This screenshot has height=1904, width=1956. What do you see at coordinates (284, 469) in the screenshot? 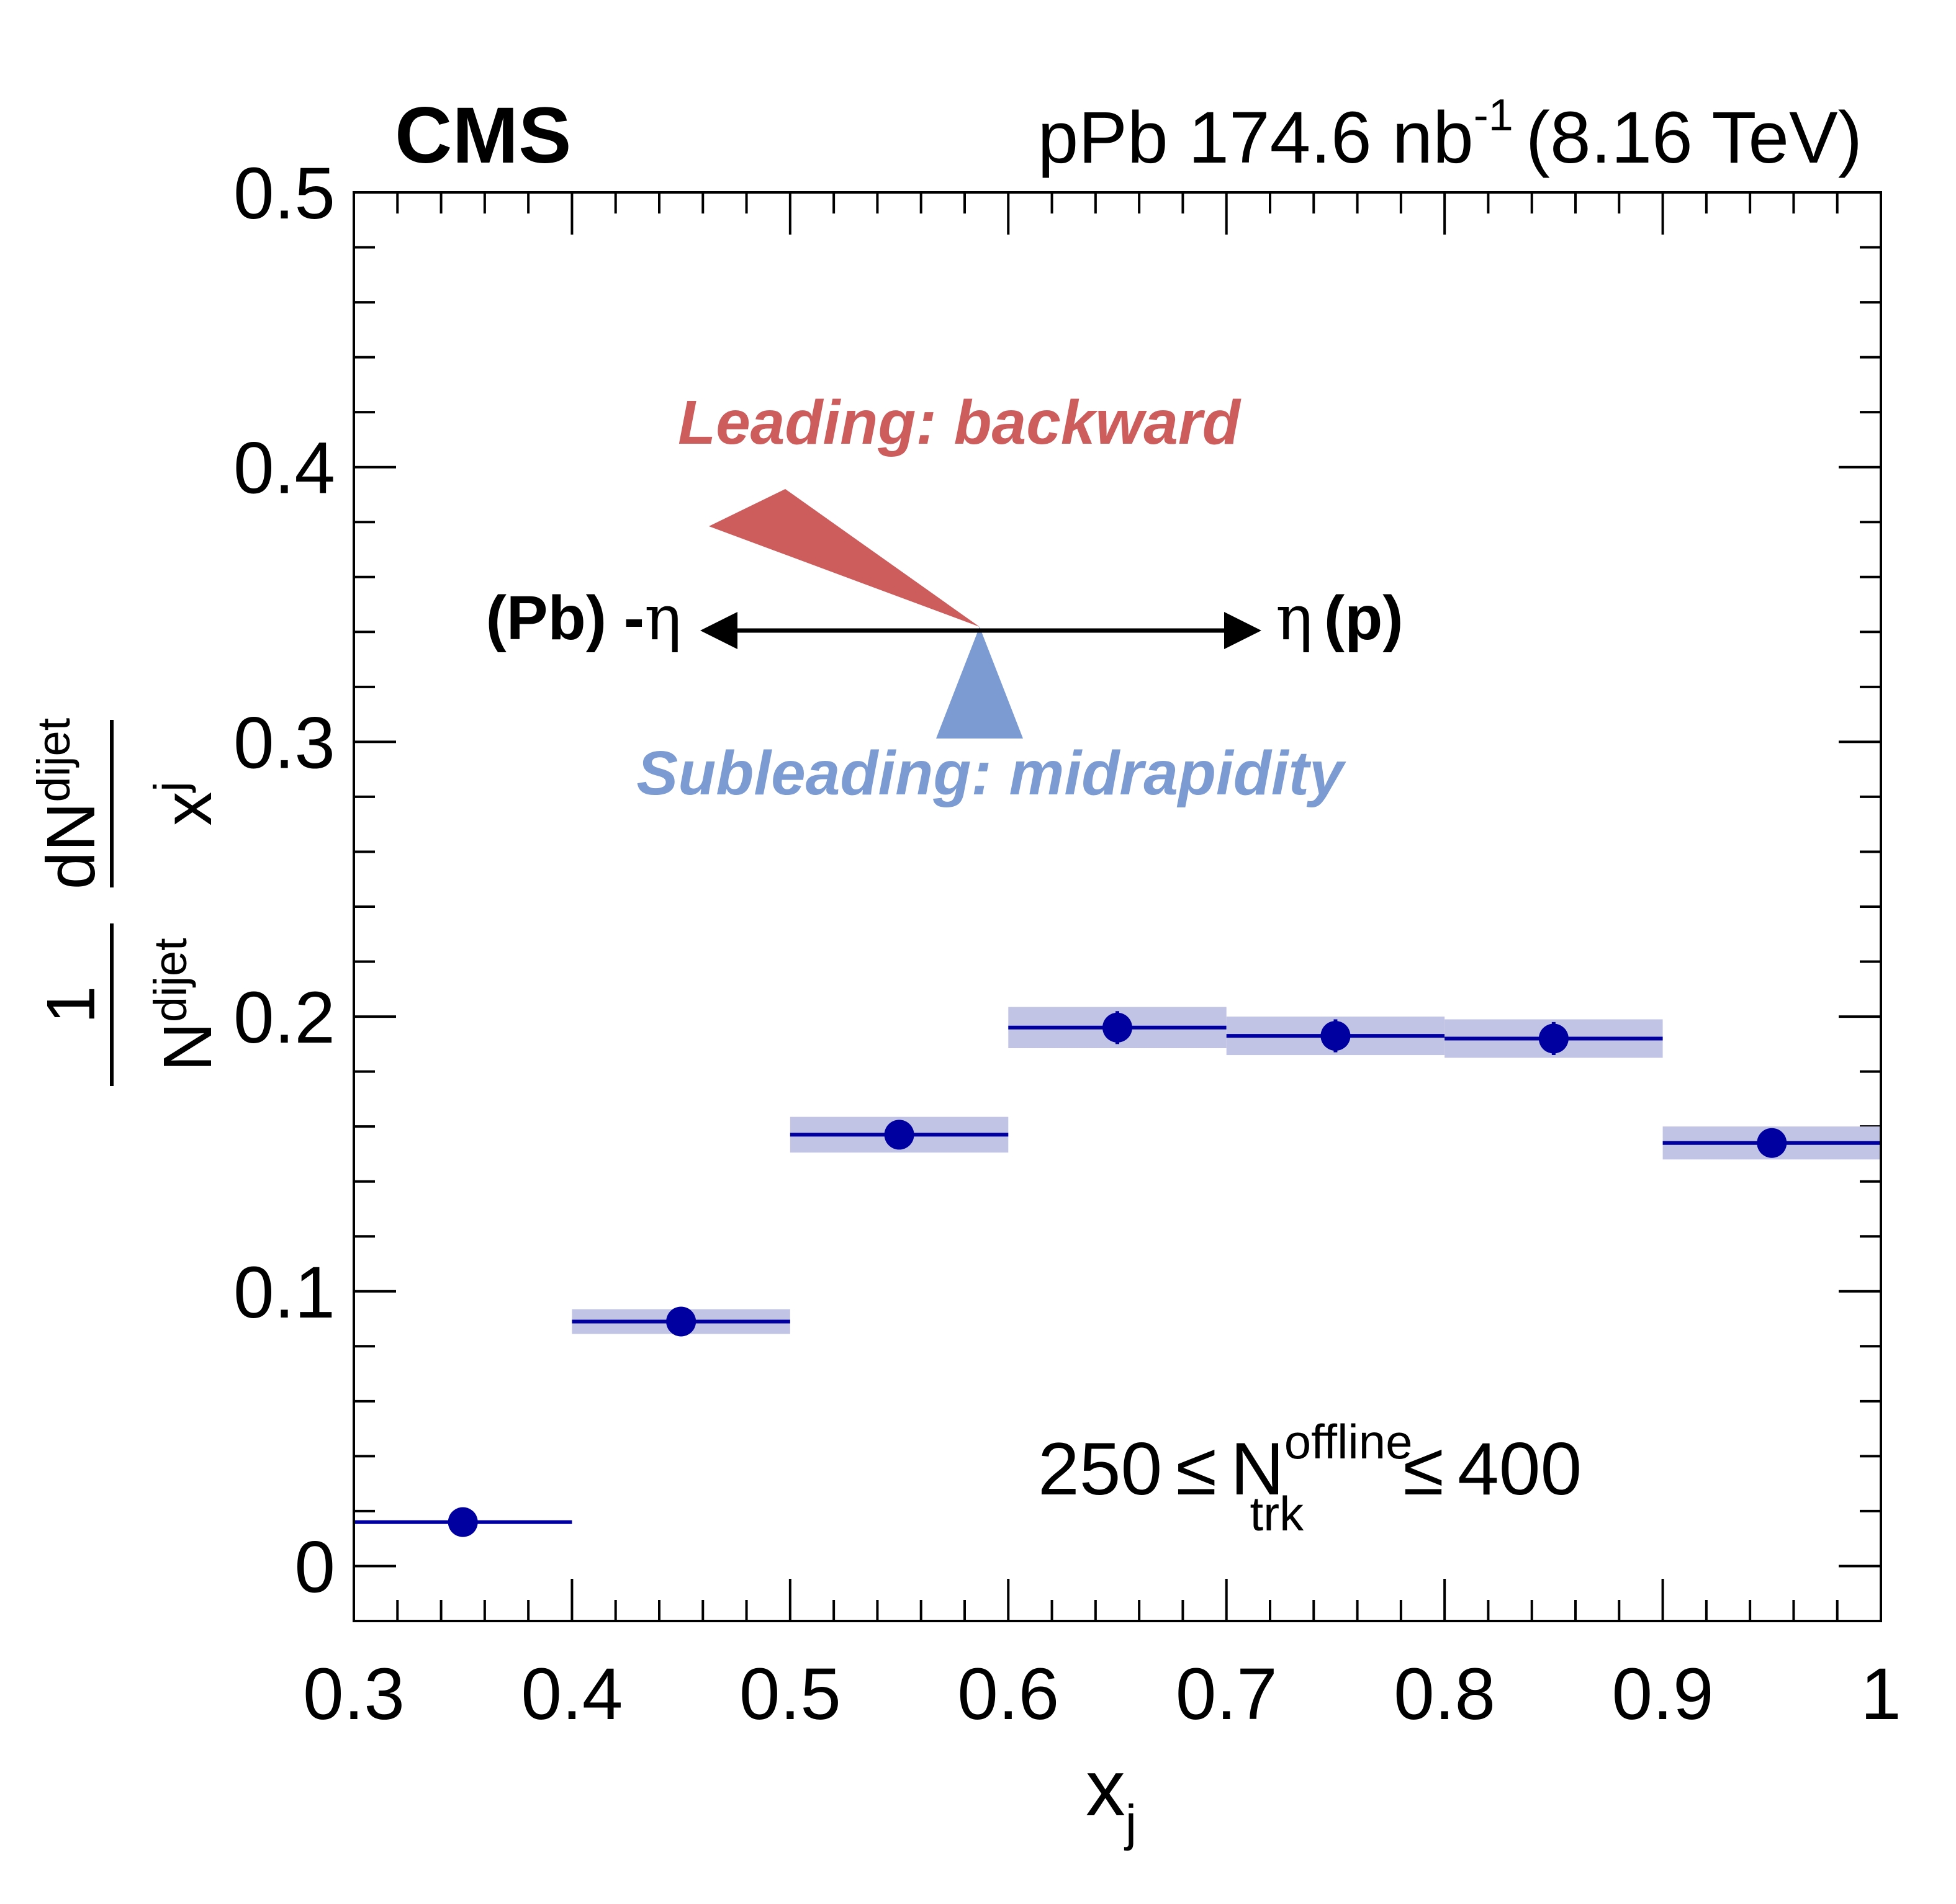
I see `y-tick-label: 0.4` at bounding box center [284, 469].